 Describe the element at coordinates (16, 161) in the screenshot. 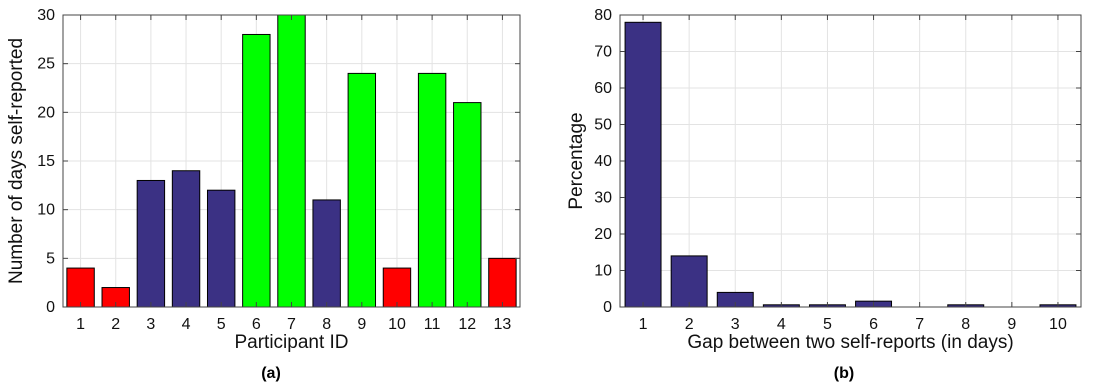

I see `y-axis-label: Number of days self-reported` at that location.